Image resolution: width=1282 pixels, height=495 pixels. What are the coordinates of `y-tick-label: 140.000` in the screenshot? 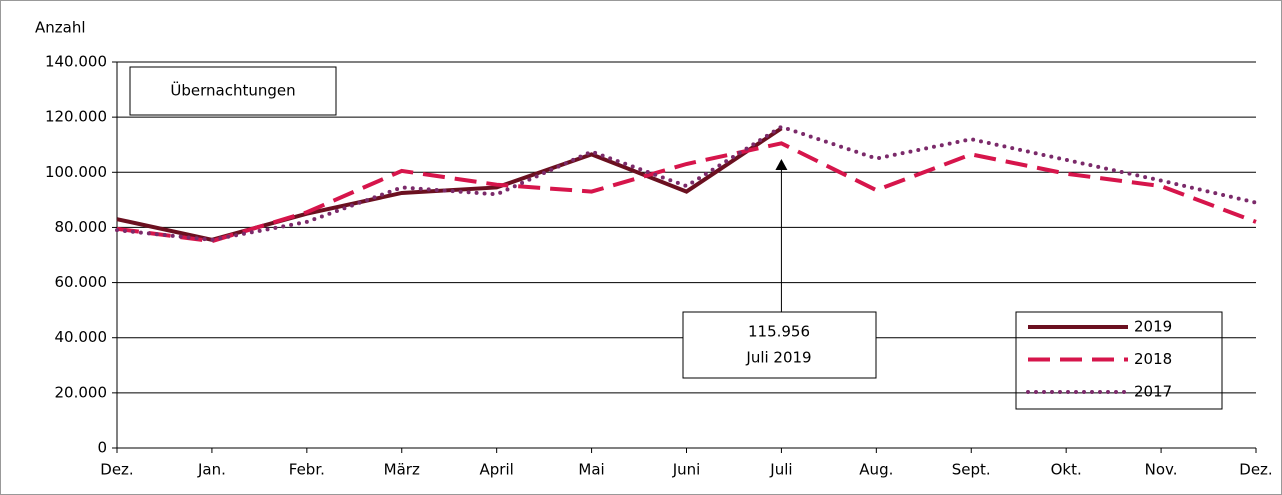 It's located at (76, 62).